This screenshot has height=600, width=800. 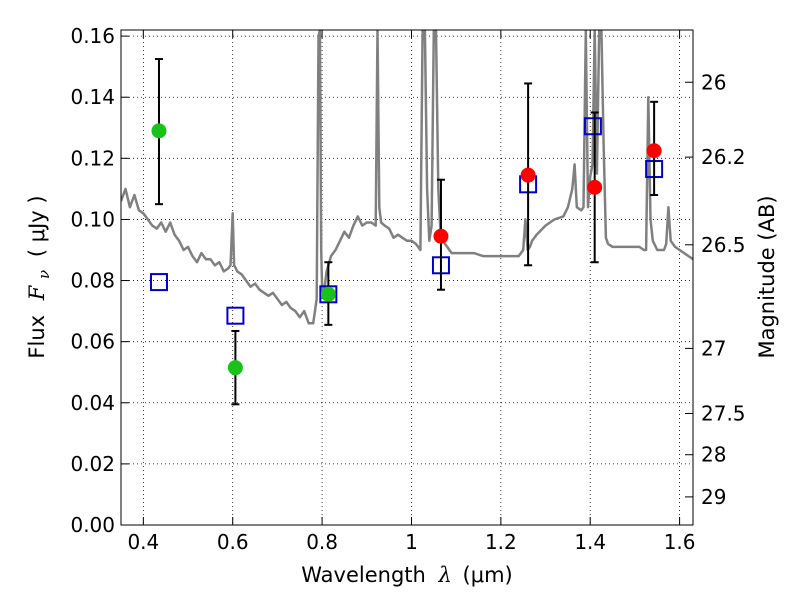 I want to click on magnitude-axis-label: Magnitude (AB), so click(x=767, y=276).